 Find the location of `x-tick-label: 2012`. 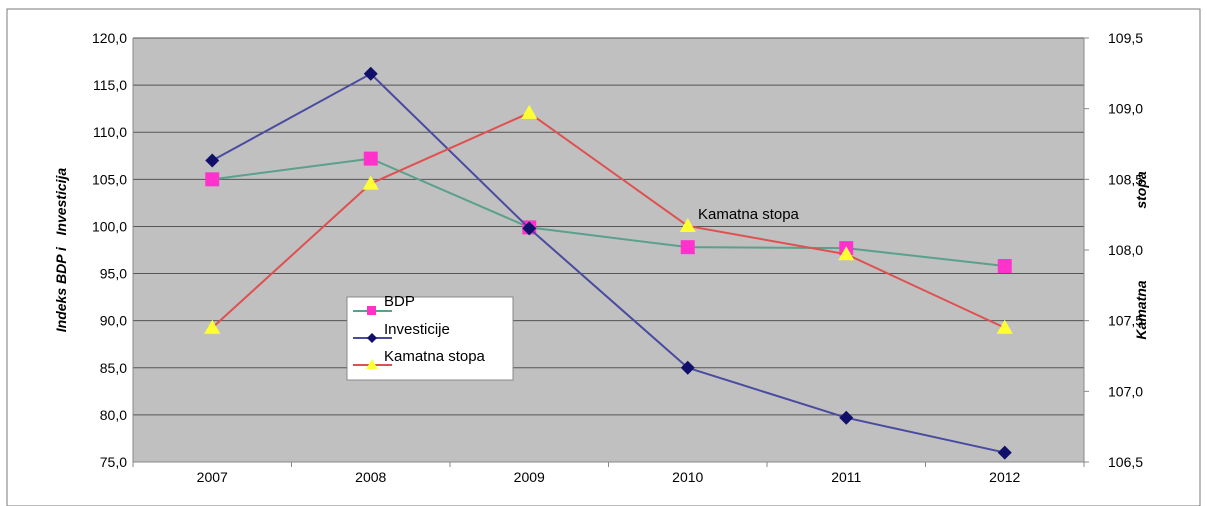

x-tick-label: 2012 is located at coordinates (1004, 477).